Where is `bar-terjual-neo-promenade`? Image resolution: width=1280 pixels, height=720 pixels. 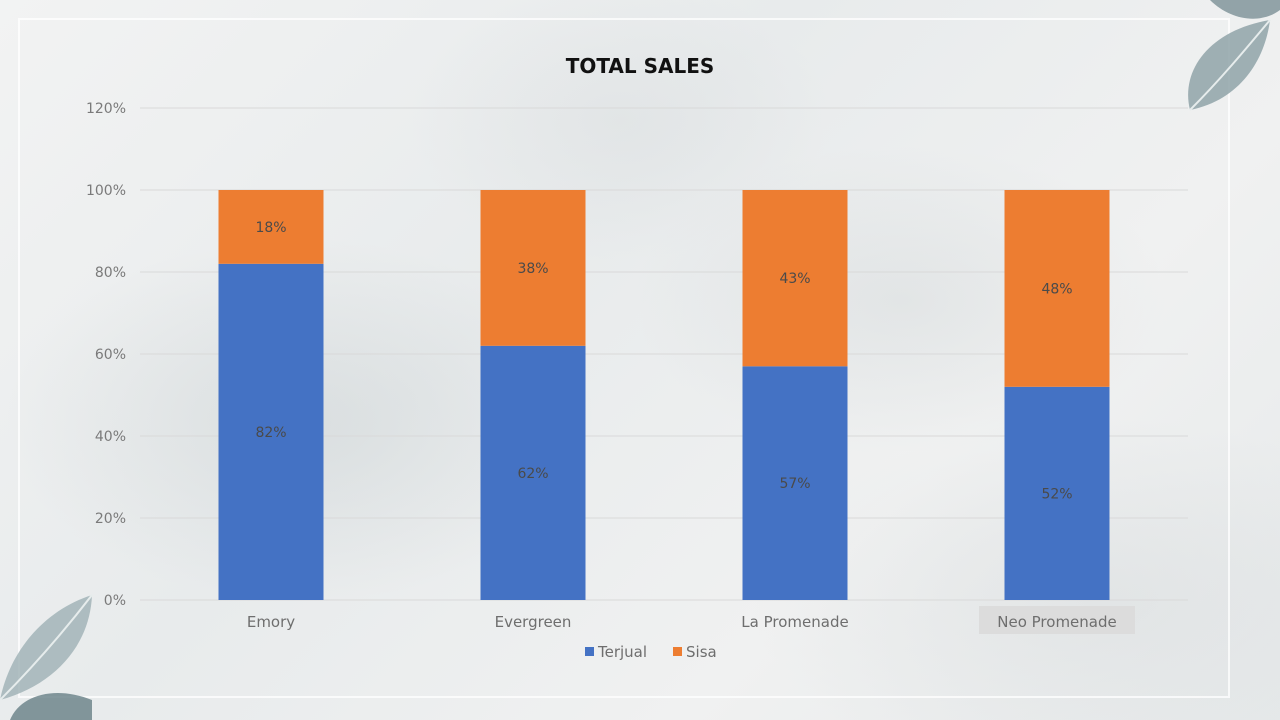
bar-terjual-neo-promenade is located at coordinates (1057, 493).